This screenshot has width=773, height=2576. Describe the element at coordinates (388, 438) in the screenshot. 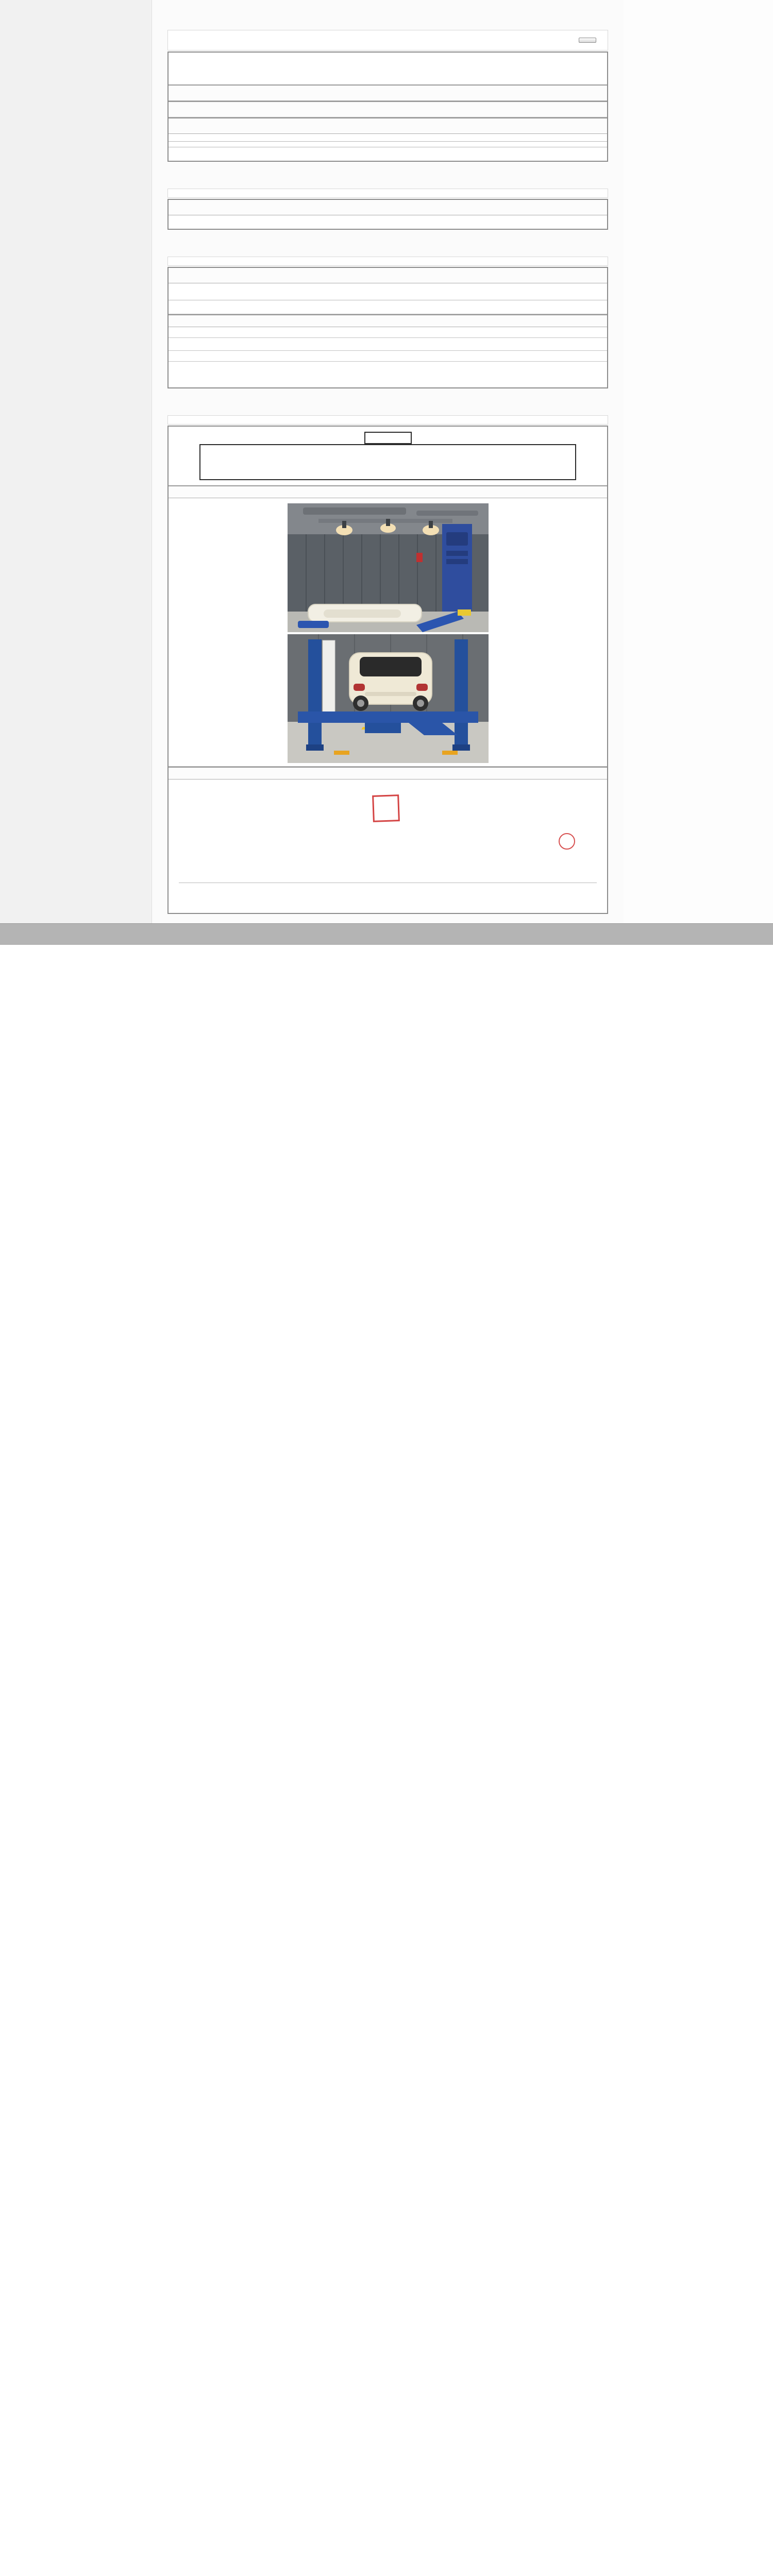

I see `price-survey-info-title` at that location.